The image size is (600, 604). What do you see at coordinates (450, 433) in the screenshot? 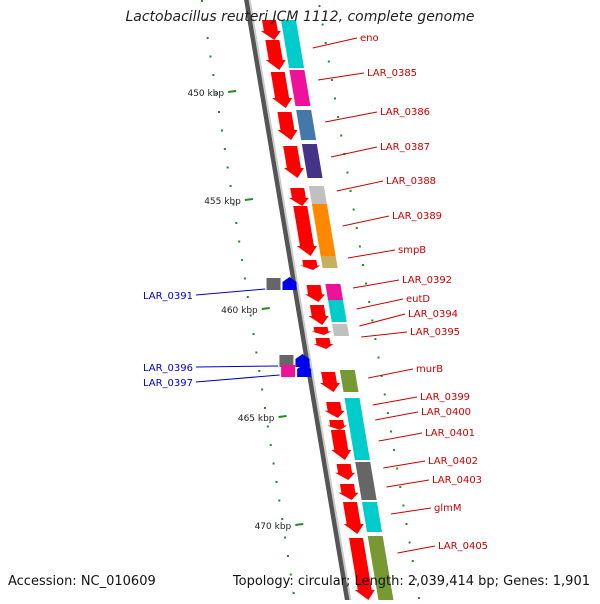
I see `gene-label: LAR_0401` at bounding box center [450, 433].